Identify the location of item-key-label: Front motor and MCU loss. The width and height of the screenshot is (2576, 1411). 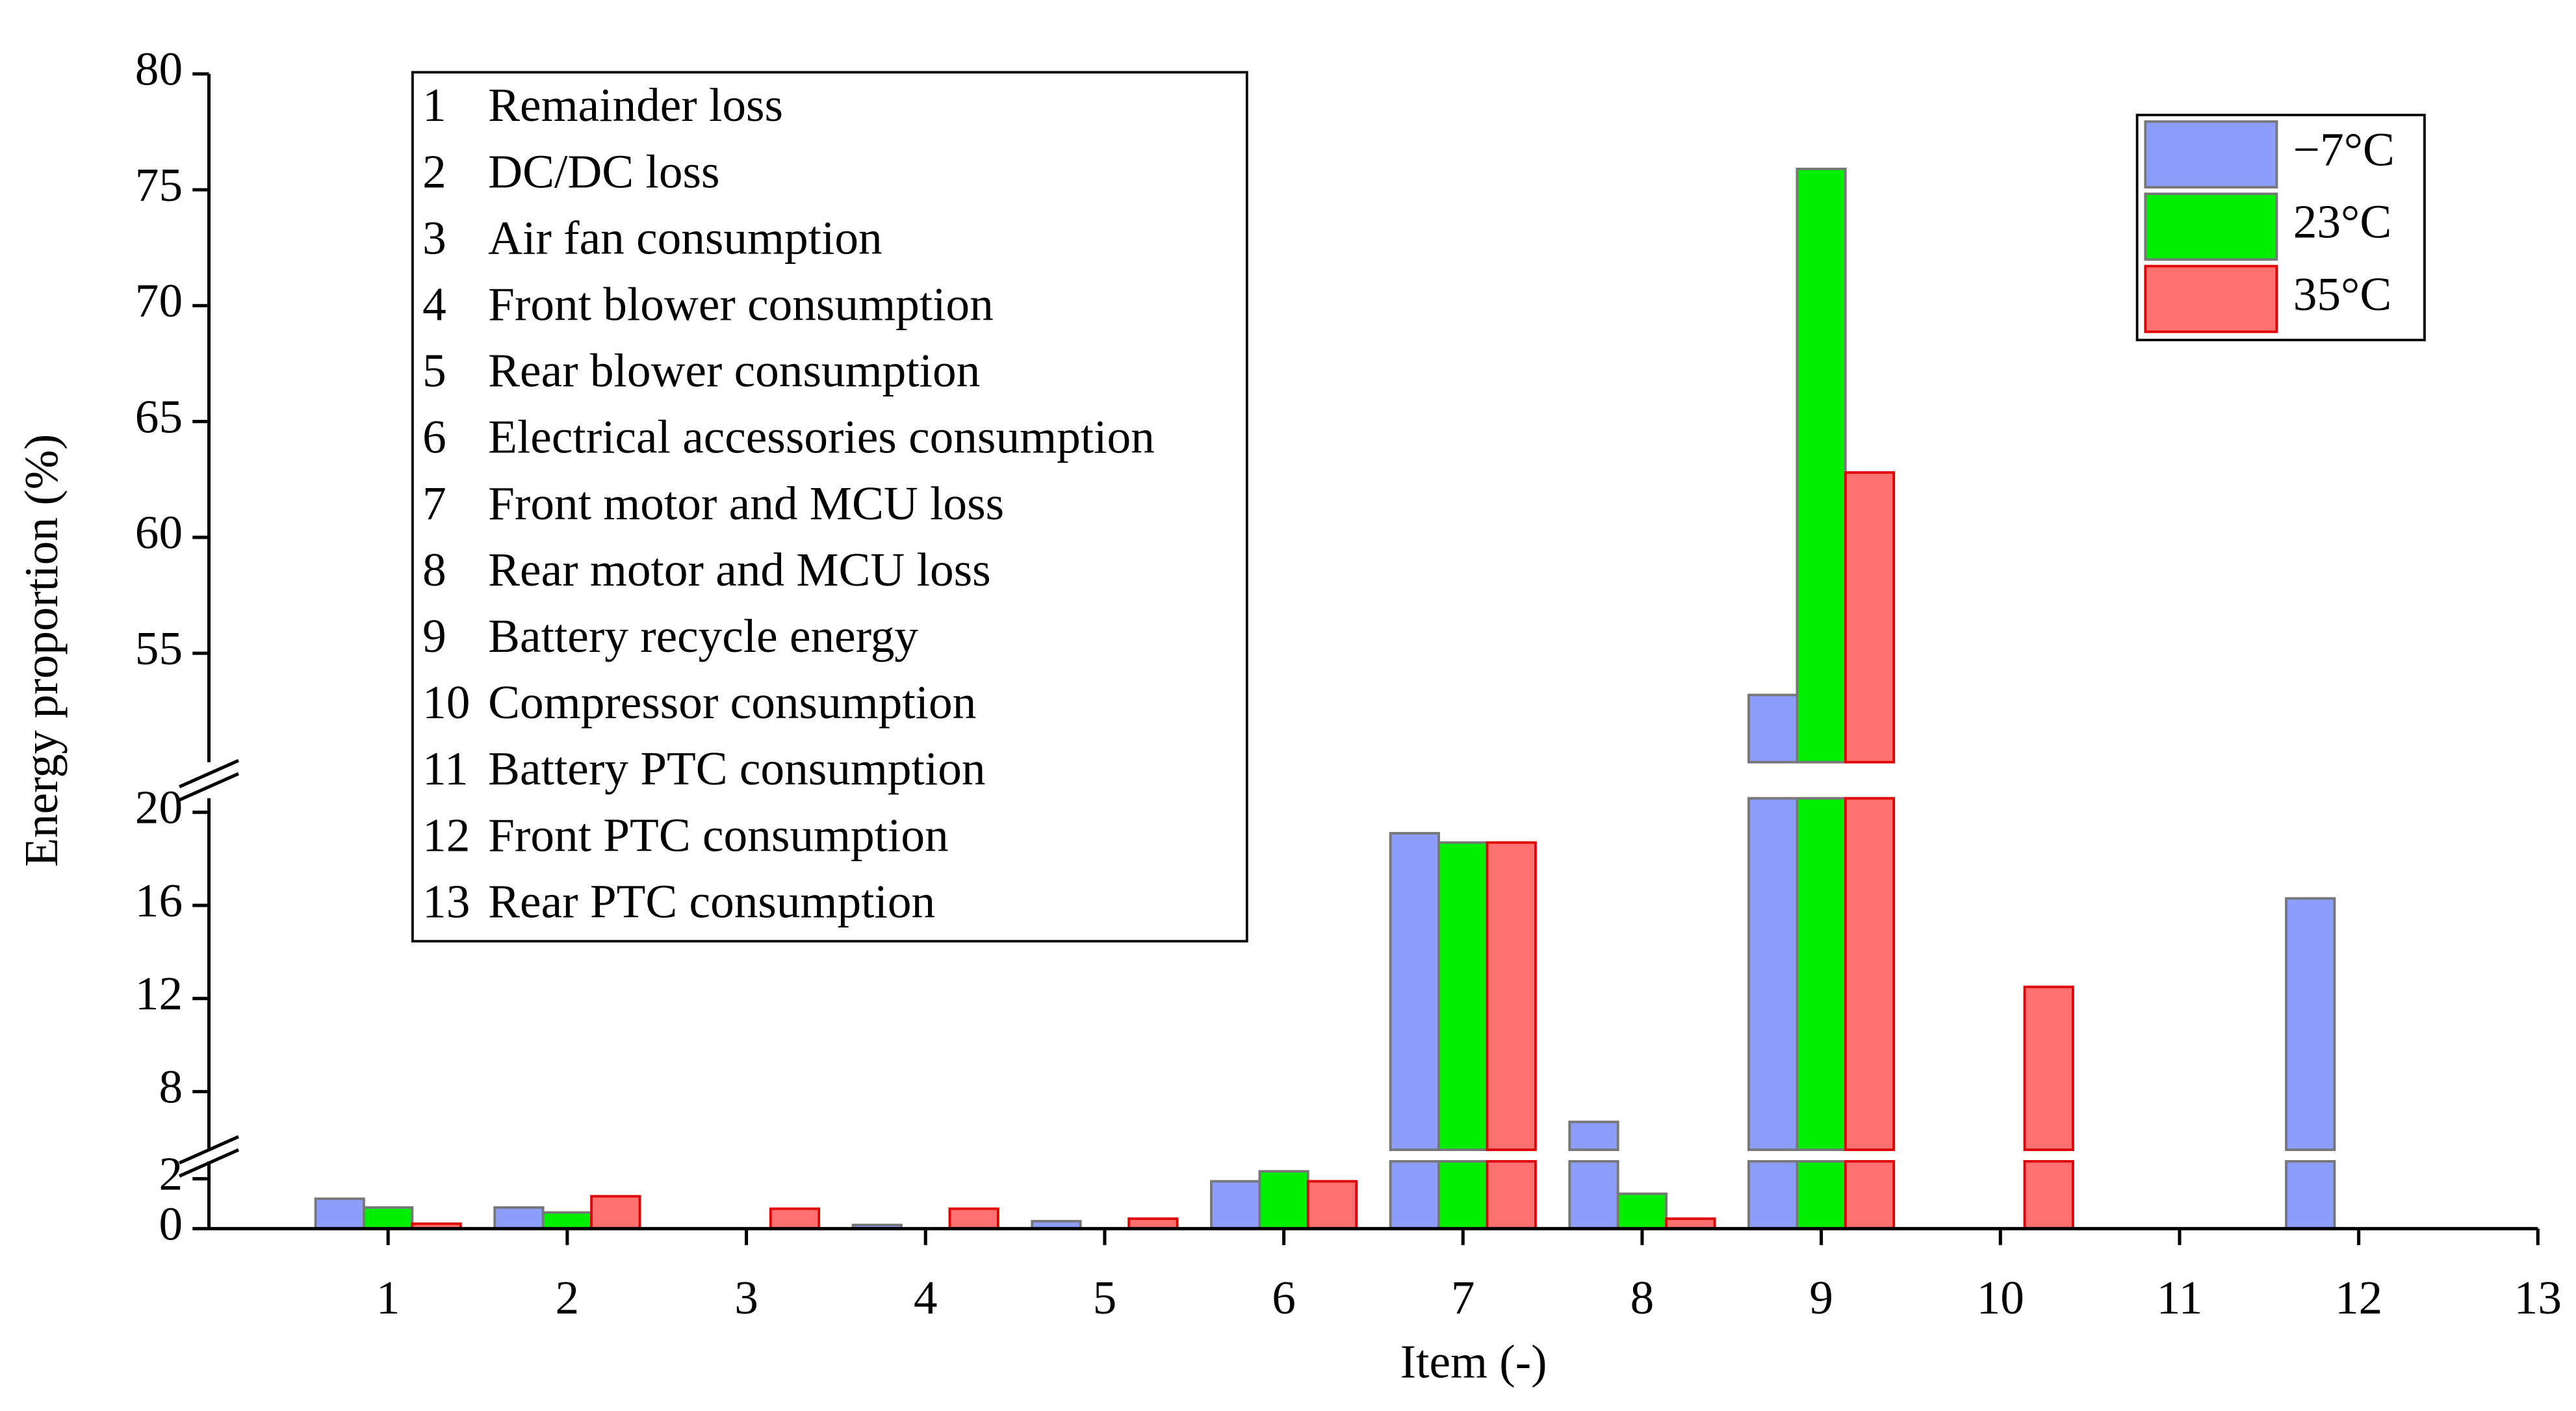
(746, 503).